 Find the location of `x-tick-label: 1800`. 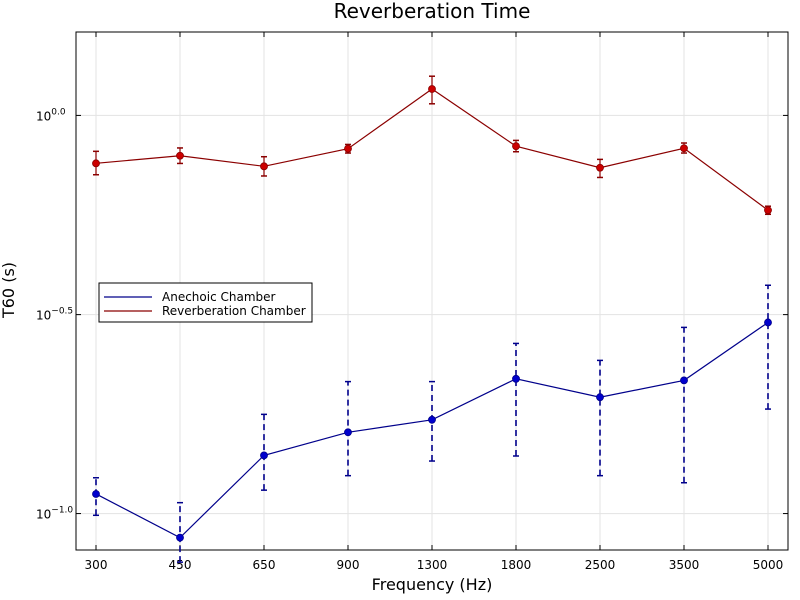

x-tick-label: 1800 is located at coordinates (516, 565).